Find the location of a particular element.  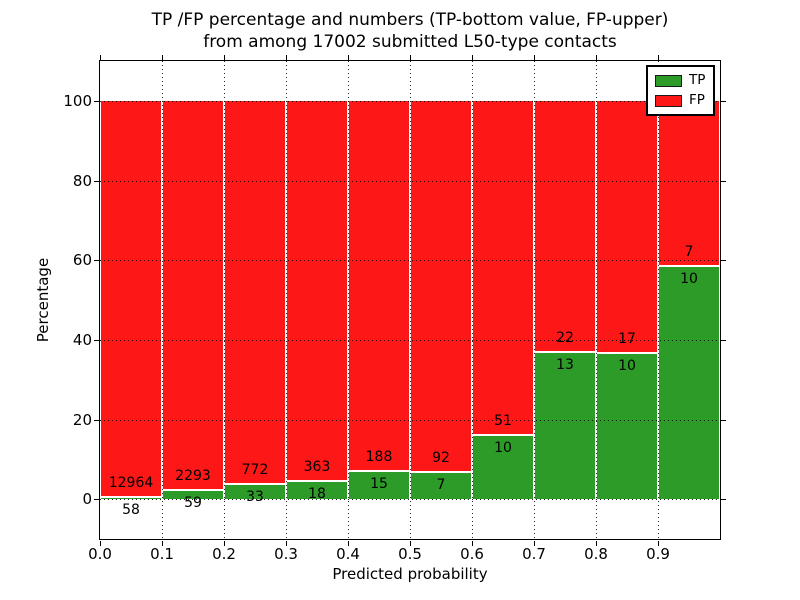

tp-count-label: 18 is located at coordinates (317, 494).